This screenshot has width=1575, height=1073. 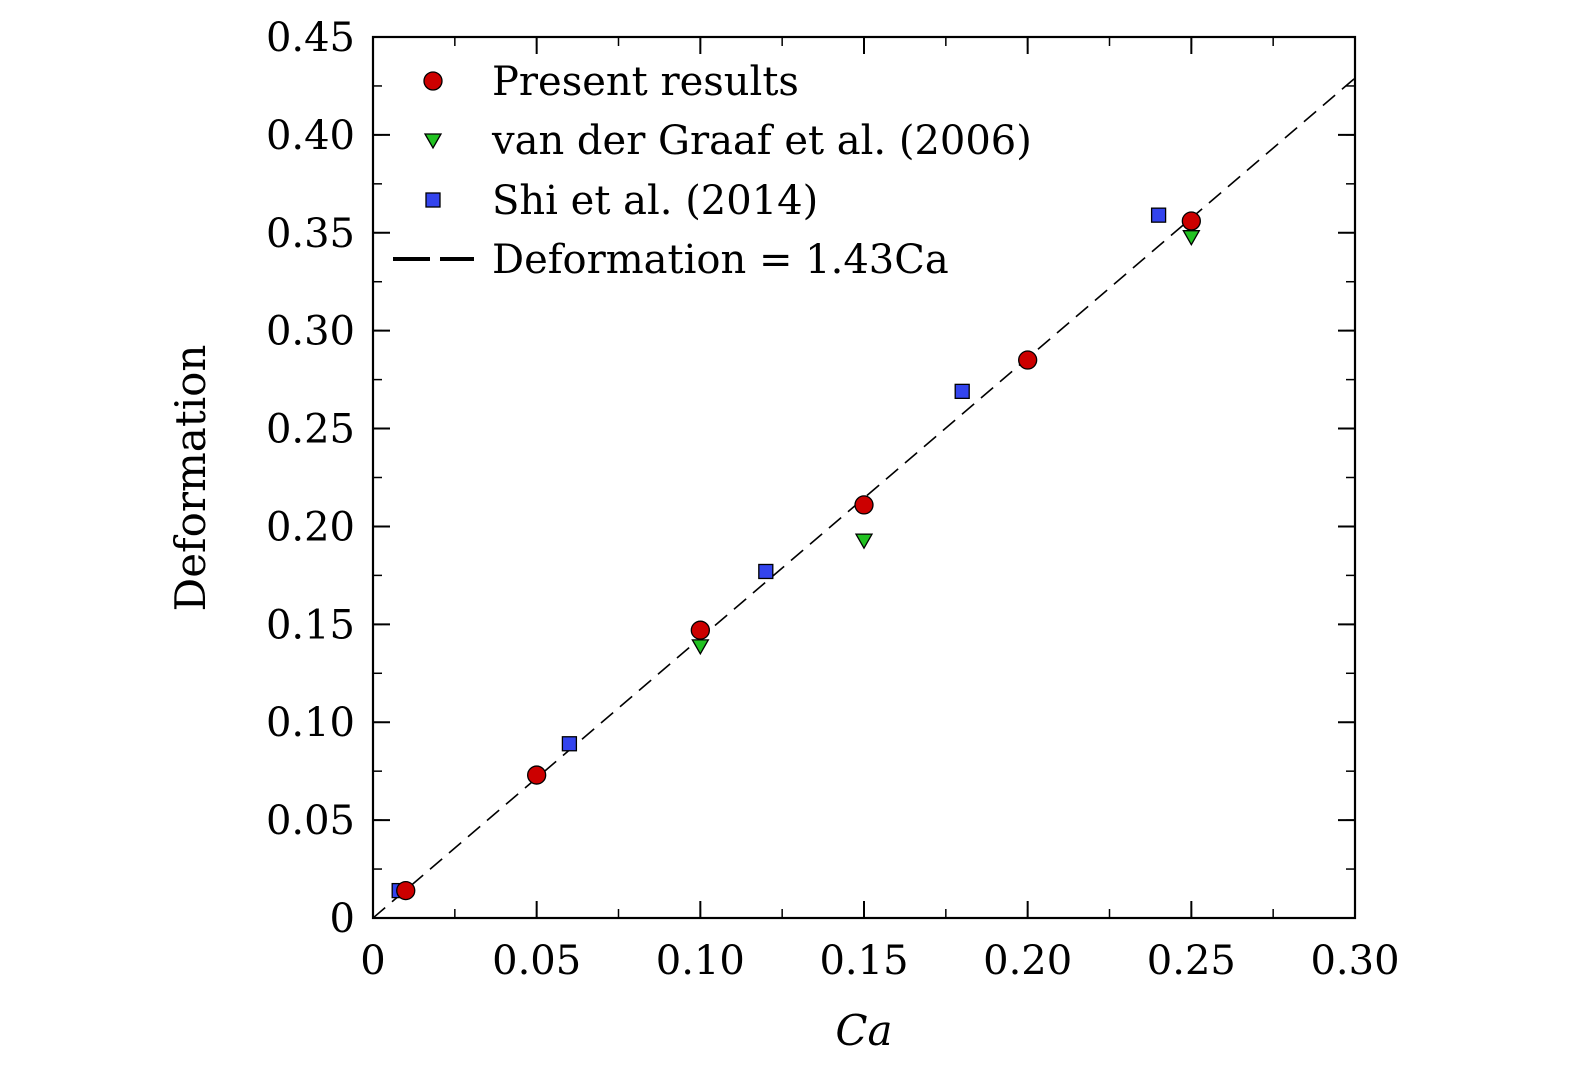 I want to click on y-tick-label: 0.45, so click(x=310, y=38).